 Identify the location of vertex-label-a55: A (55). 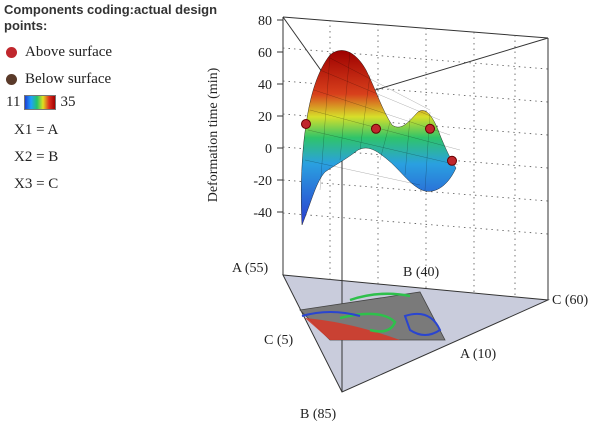
(250, 268).